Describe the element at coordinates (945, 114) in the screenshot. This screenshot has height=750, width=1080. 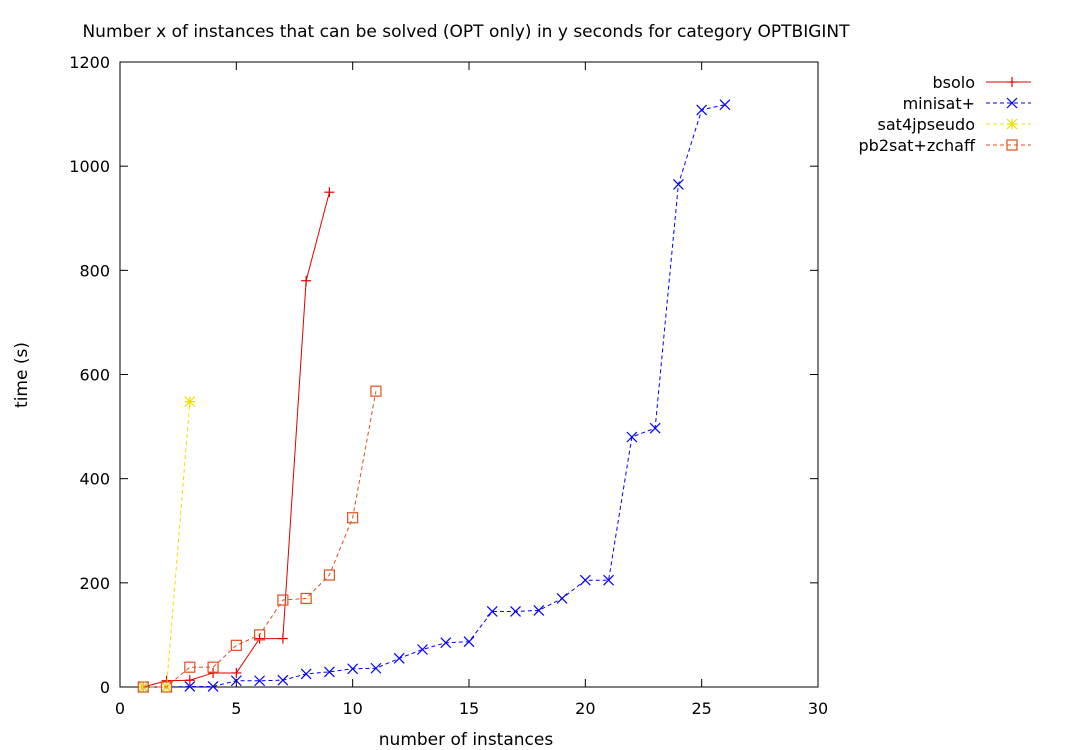
I see `legend: bsolo minisat+ sat4jpseudo pb2sat+zchaff` at that location.